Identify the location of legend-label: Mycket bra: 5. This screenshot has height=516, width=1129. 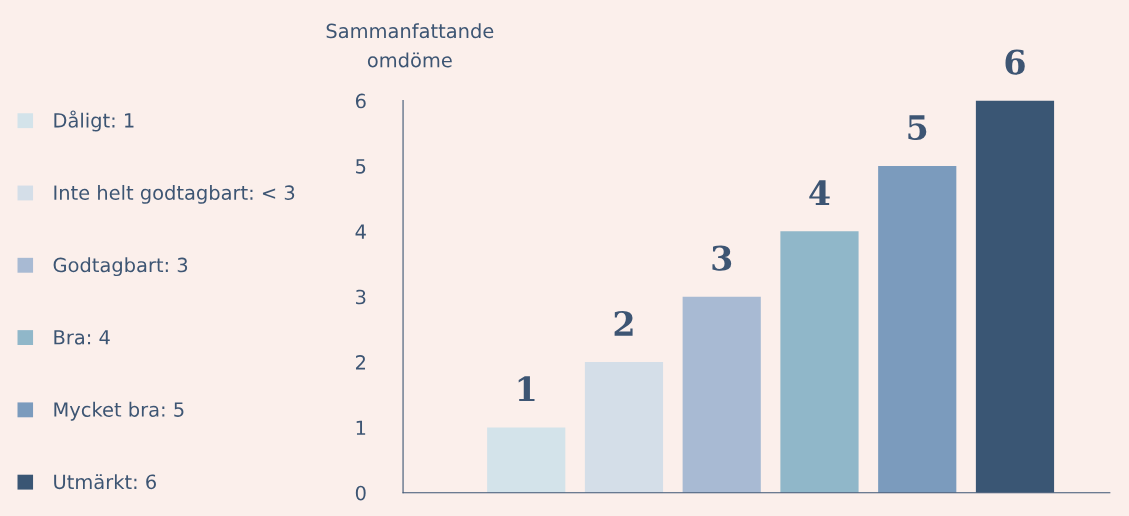
(119, 411).